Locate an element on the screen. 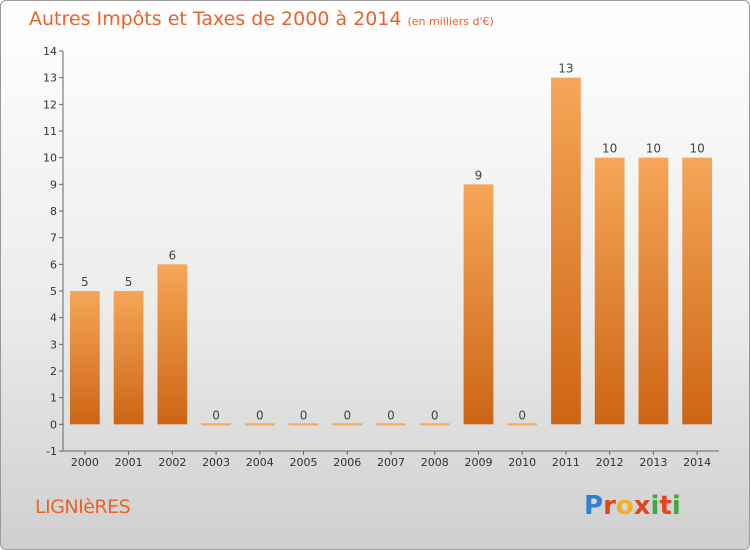  y-tick-label: 7 is located at coordinates (53, 238).